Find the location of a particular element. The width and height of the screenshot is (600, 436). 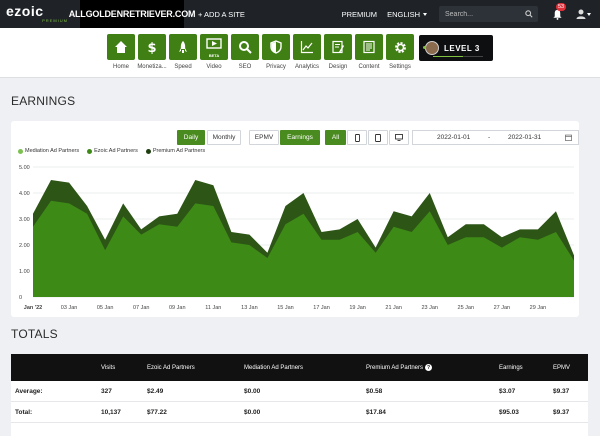

row-label: Average: is located at coordinates (29, 391).